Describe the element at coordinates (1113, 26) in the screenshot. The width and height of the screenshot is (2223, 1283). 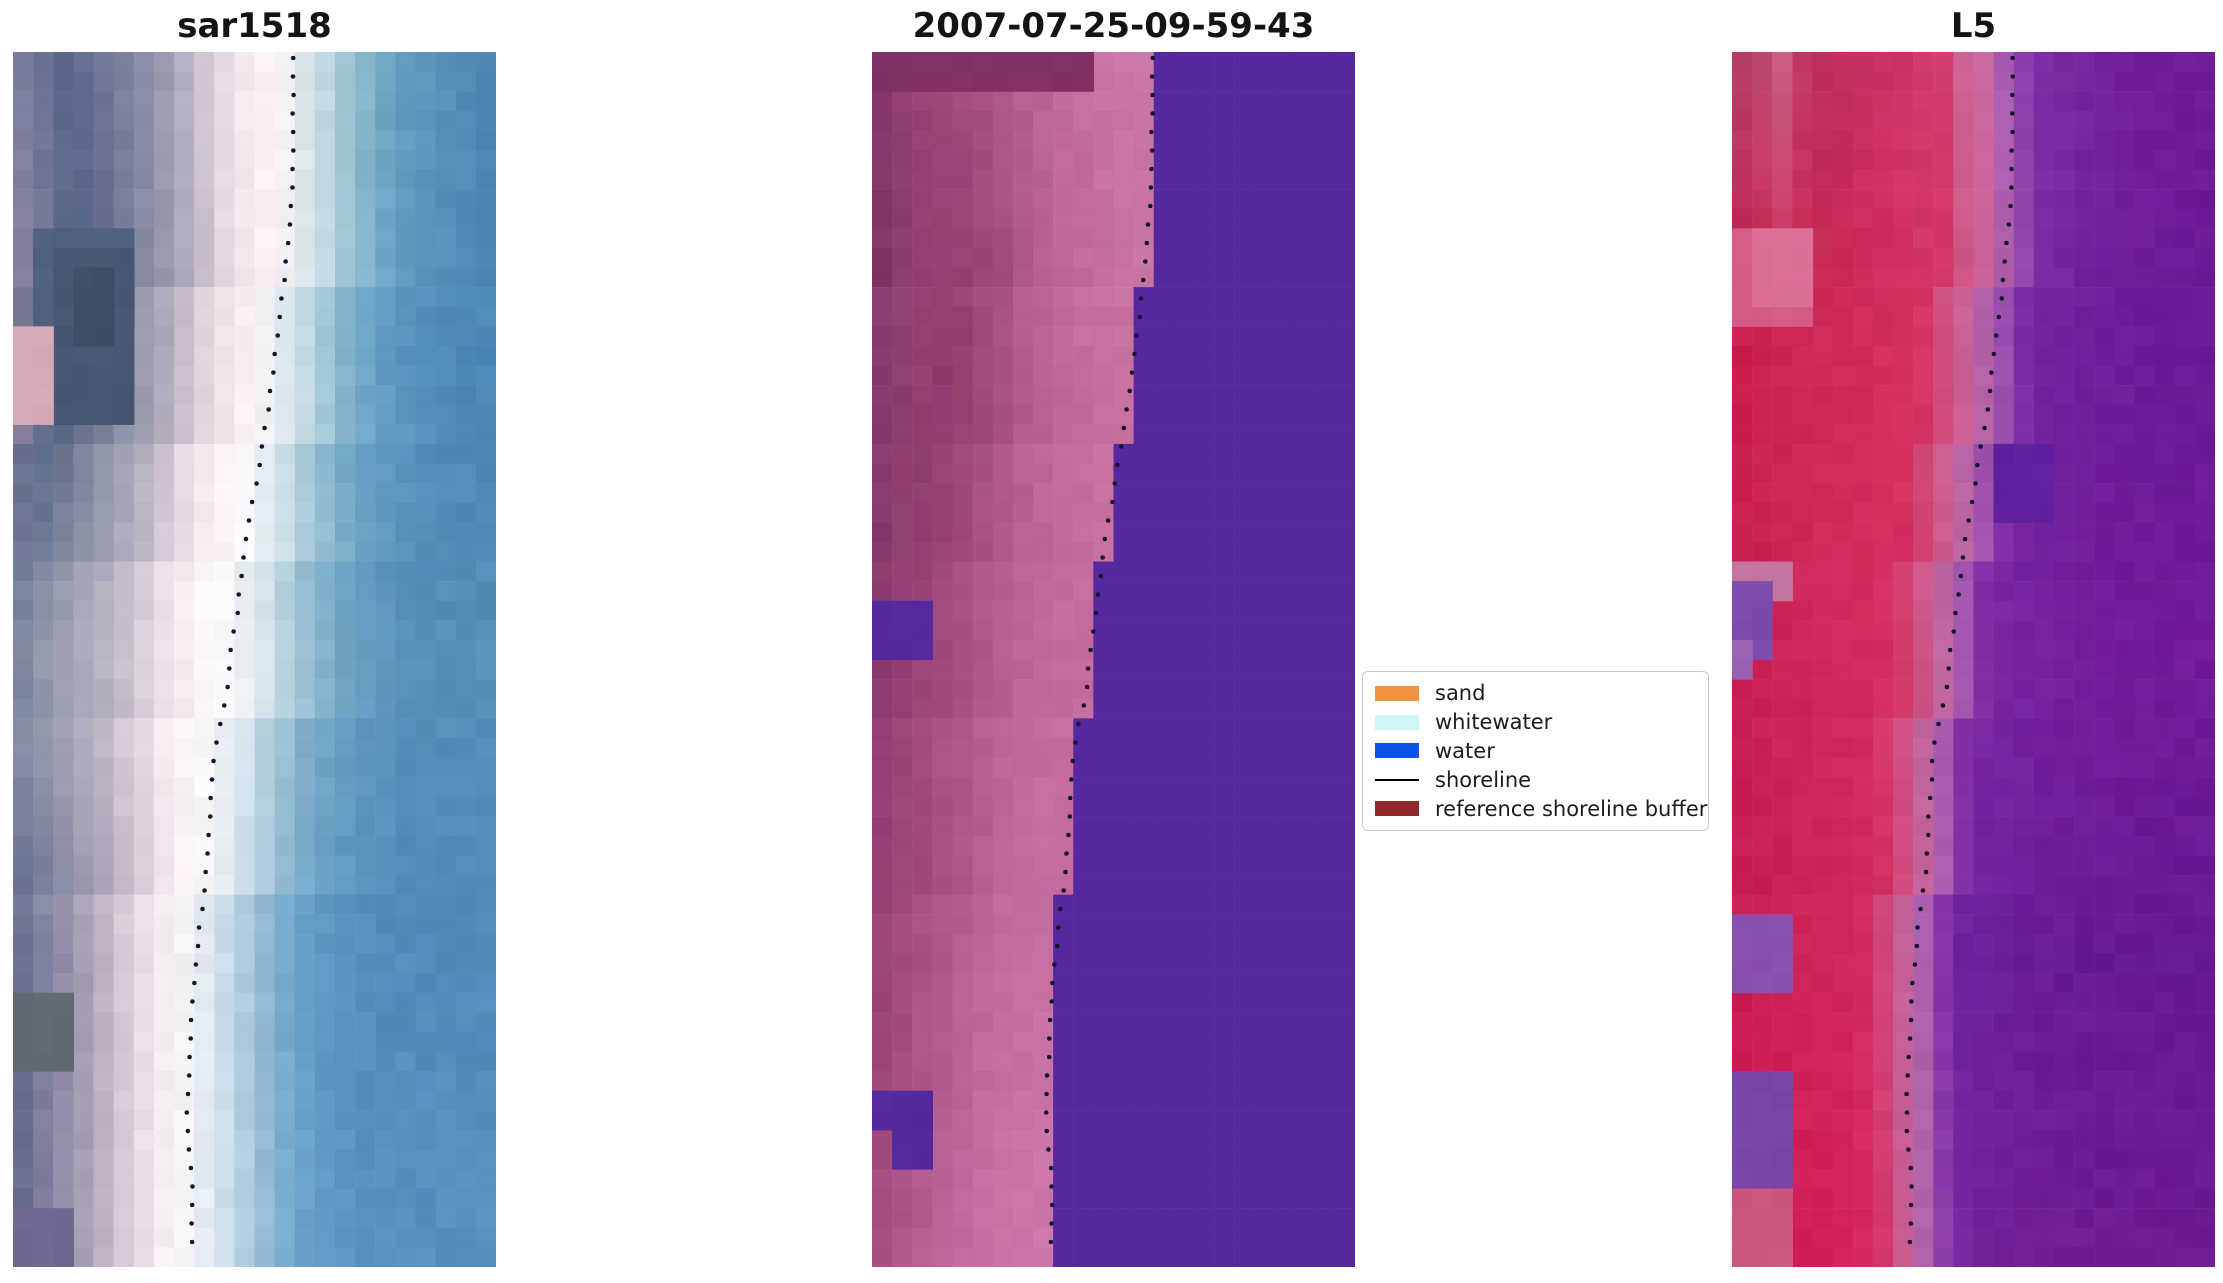
I see `panel-title-date: 2007-07-25-09-59-43` at that location.